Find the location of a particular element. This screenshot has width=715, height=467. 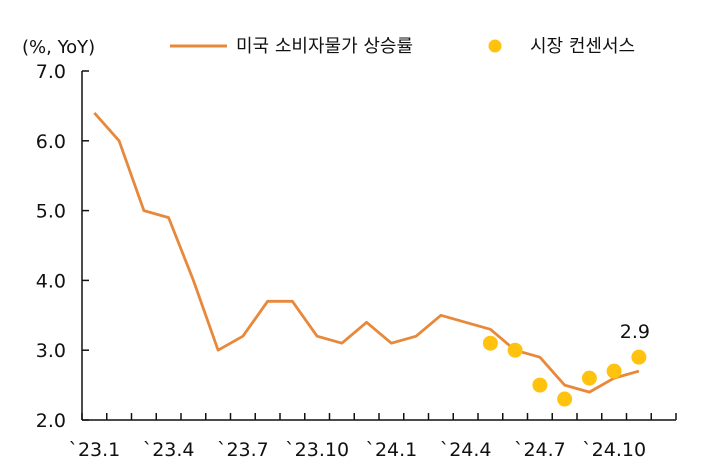

annotations: 2.9 is located at coordinates (635, 332).